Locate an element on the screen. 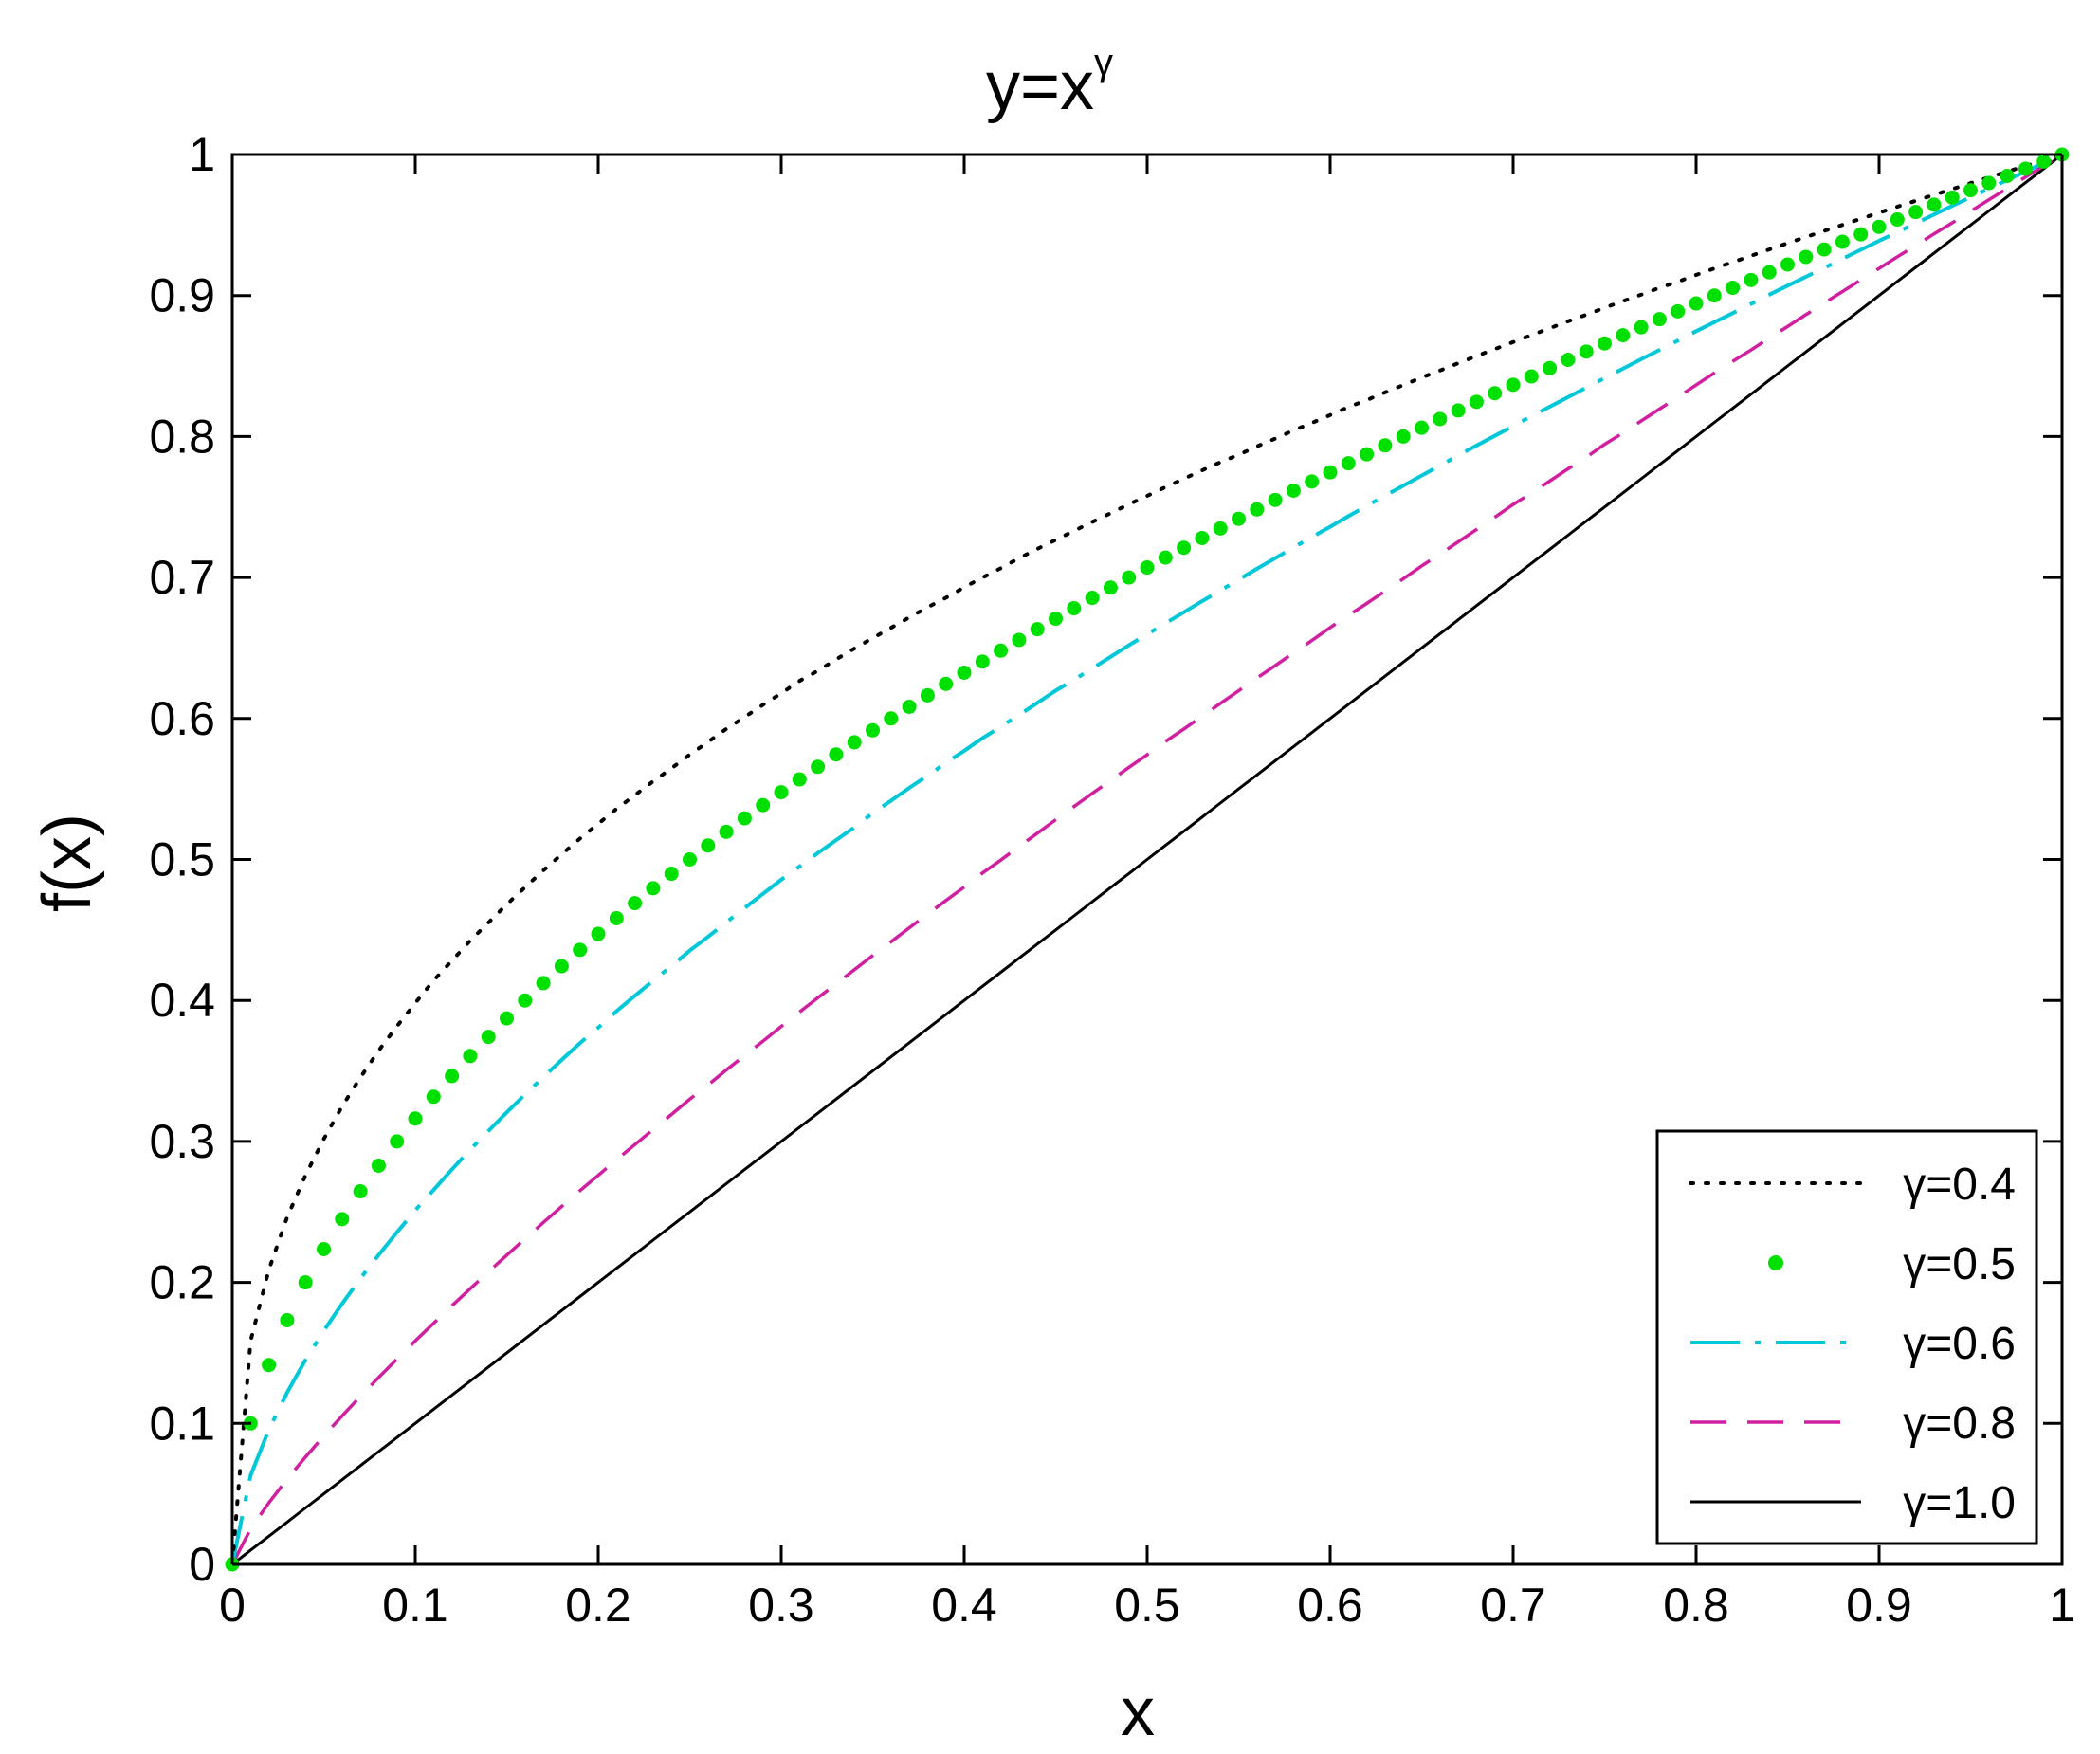 The width and height of the screenshot is (2100, 1754). y-tick-label-6: 0.6 is located at coordinates (182, 718).